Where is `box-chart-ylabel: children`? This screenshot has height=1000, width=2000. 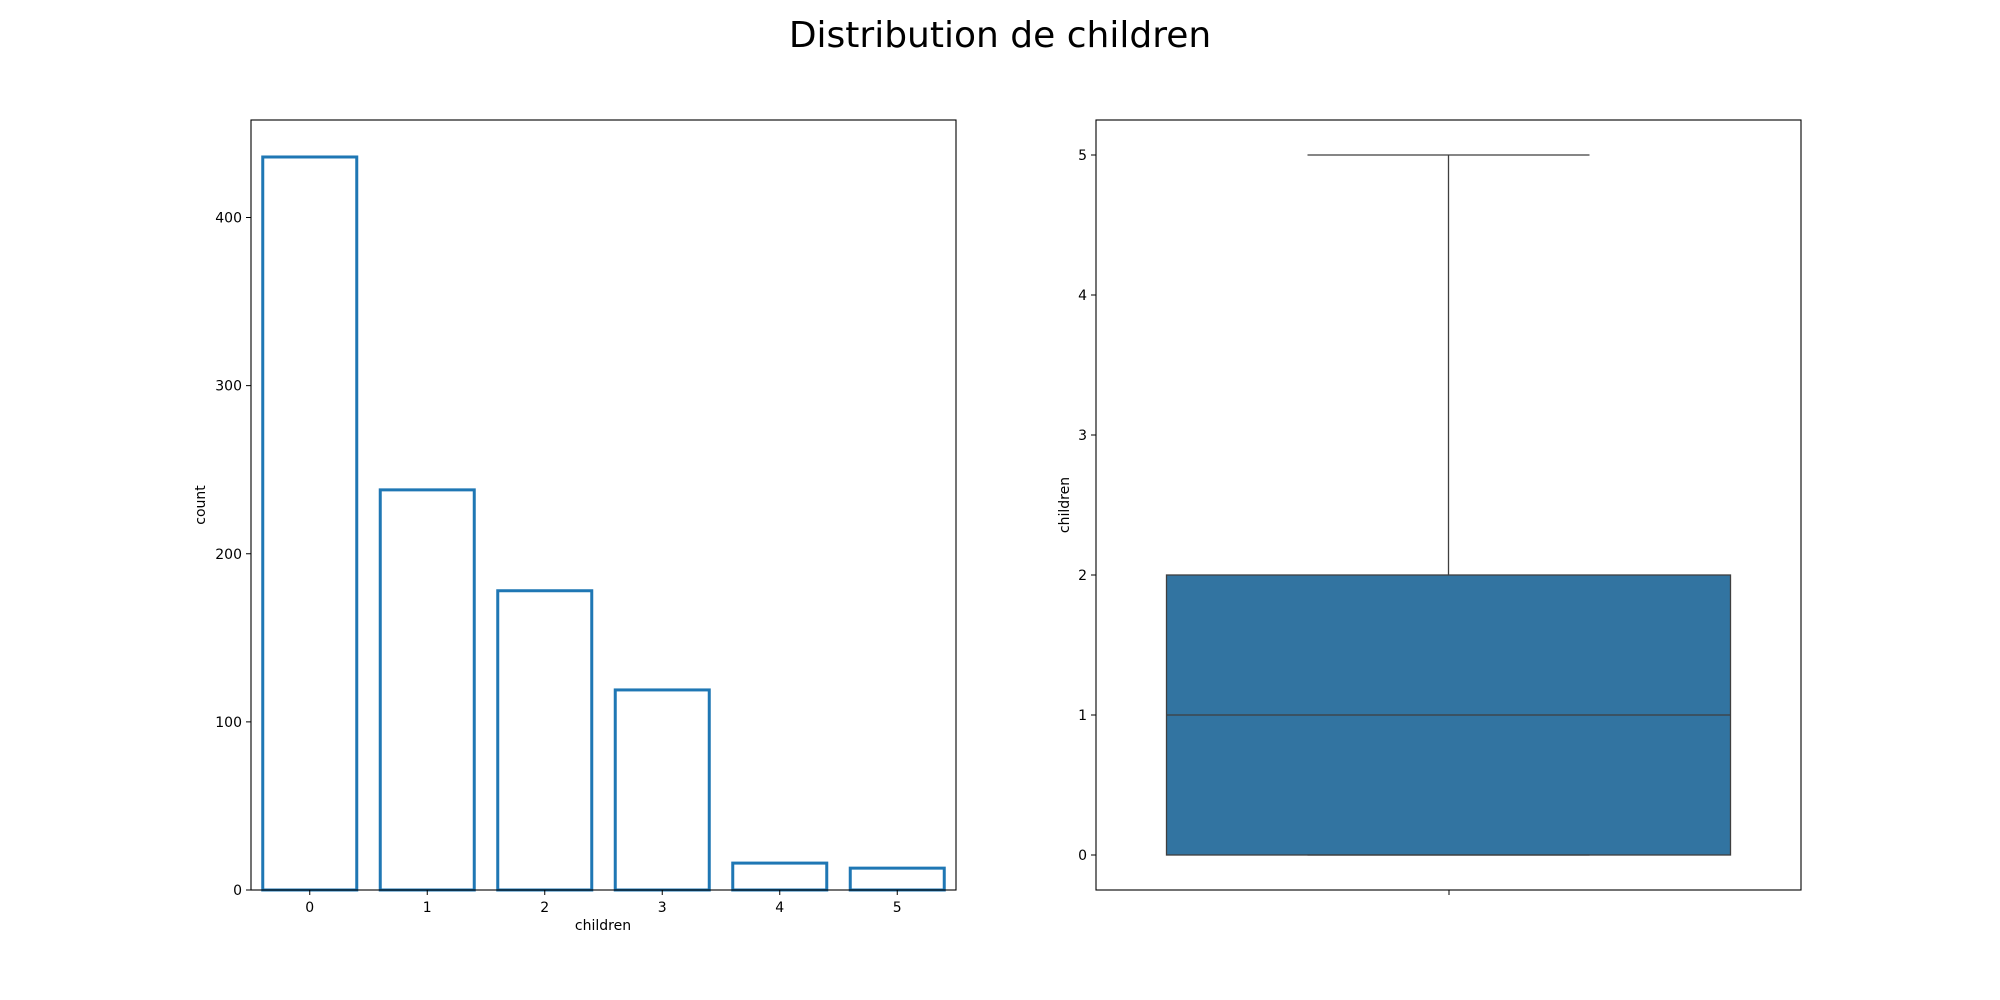 box-chart-ylabel: children is located at coordinates (1065, 505).